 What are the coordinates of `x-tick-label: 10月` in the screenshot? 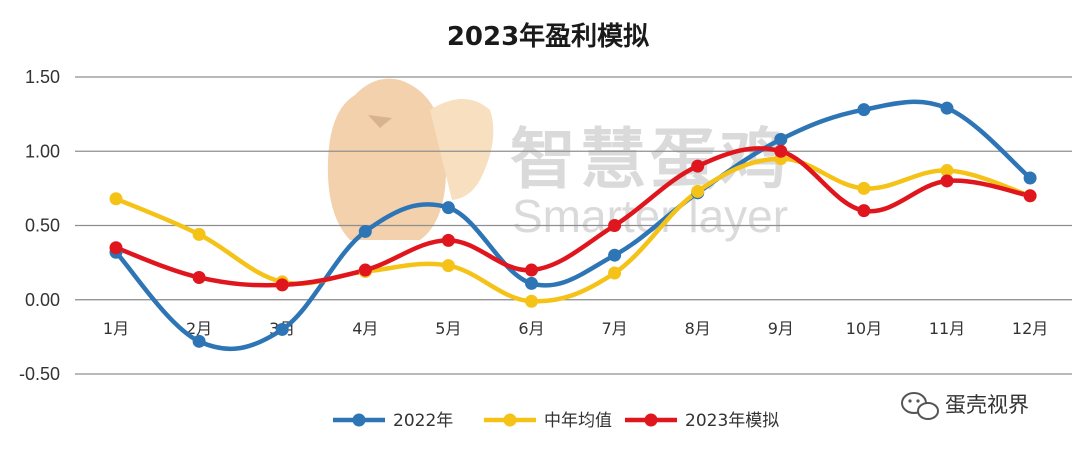 It's located at (864, 328).